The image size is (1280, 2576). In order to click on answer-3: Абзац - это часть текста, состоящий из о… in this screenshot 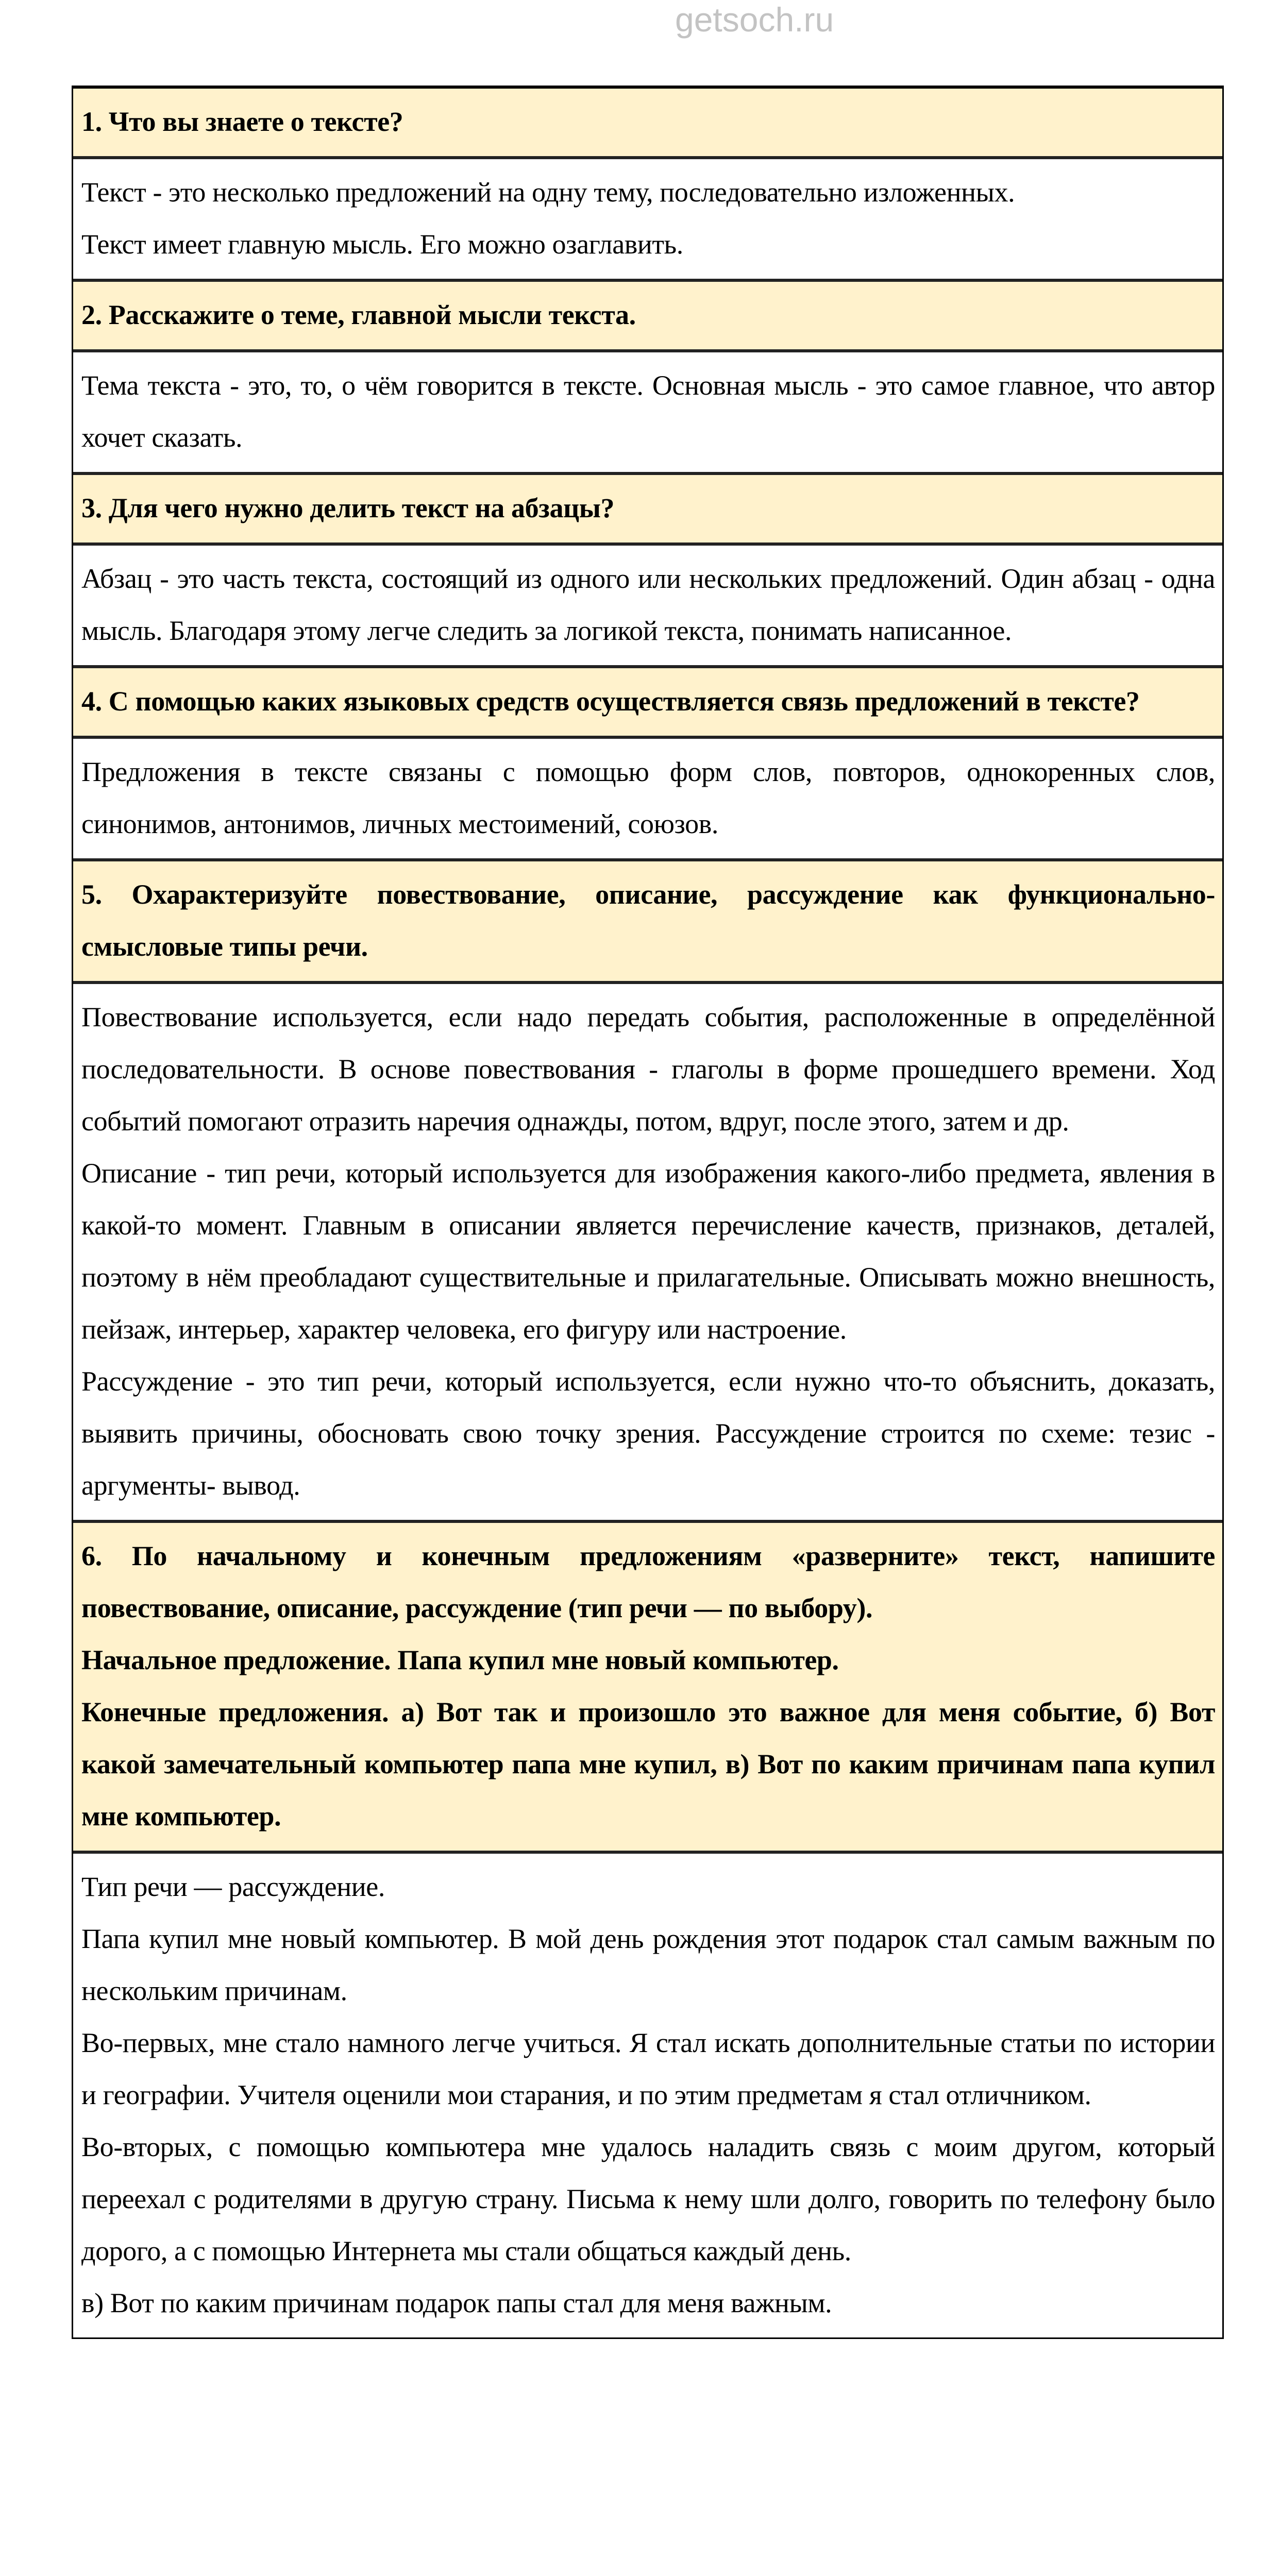, I will do `click(647, 607)`.